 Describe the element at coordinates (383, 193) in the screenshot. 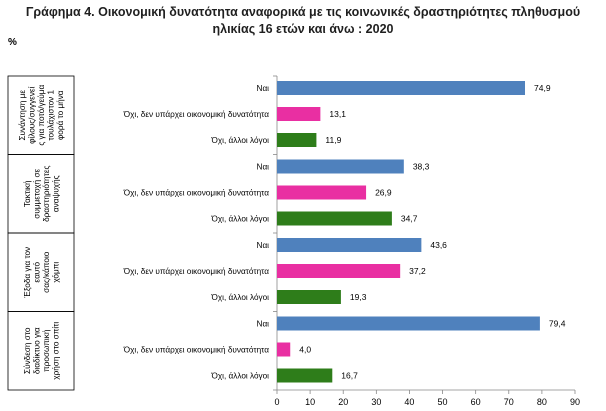

I see `bar-value-label: 26,9` at that location.